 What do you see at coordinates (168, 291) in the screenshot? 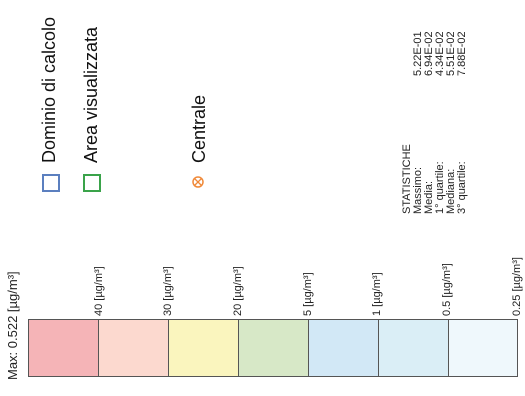
I see `scale-label-30: 30 [µg/m³]` at bounding box center [168, 291].